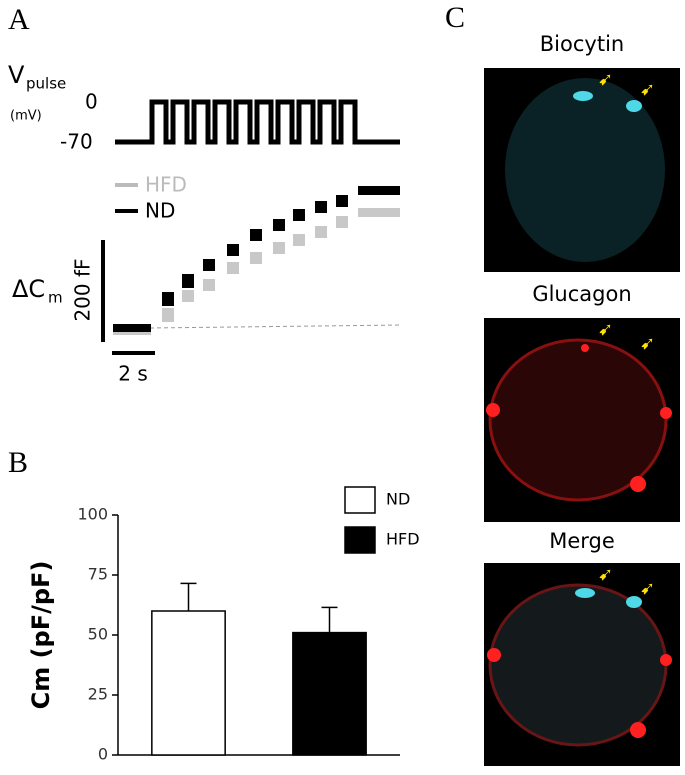  I want to click on panel-label: A, so click(19, 19).